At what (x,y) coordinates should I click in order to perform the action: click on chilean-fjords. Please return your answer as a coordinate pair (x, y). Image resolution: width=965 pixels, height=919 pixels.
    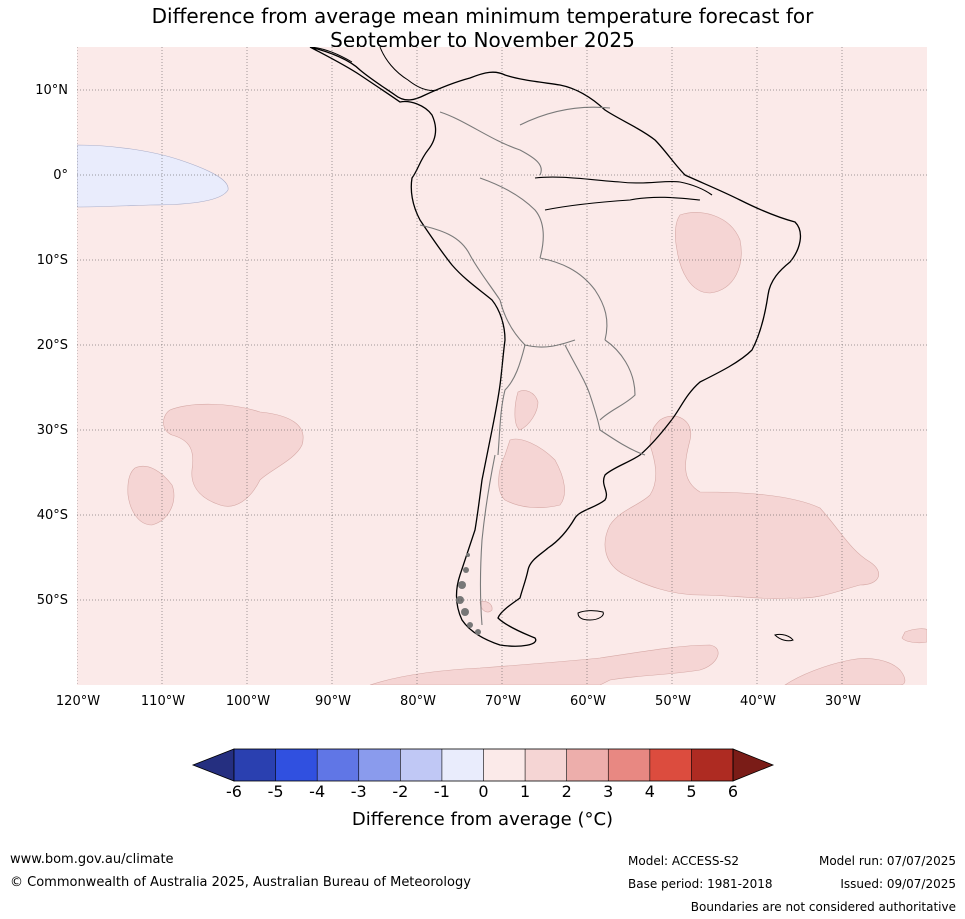
    Looking at the image, I should click on (468, 594).